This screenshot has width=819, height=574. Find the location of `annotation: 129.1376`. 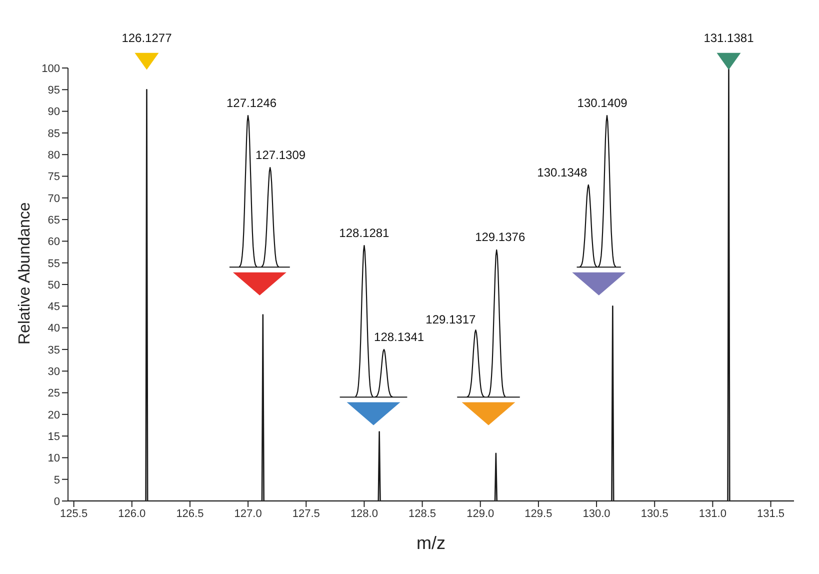

annotation: 129.1376 is located at coordinates (500, 237).